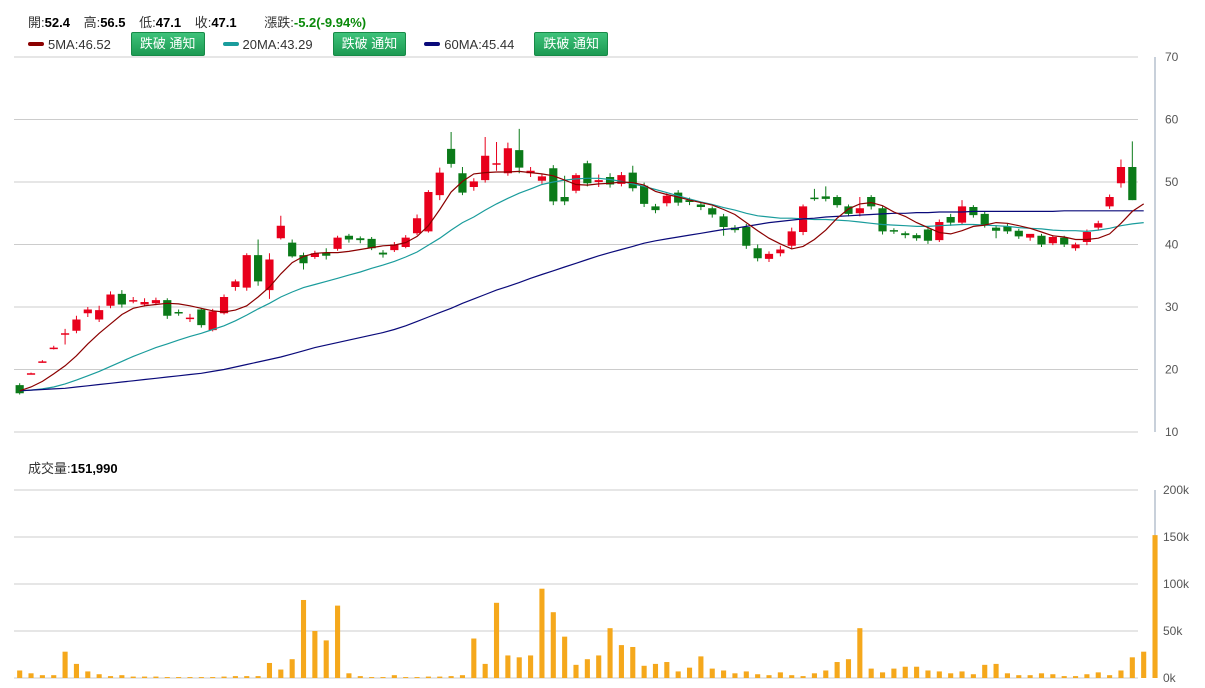 Image resolution: width=1205 pixels, height=688 pixels. I want to click on ma20-alert-button: 跌破 通知, so click(369, 44).